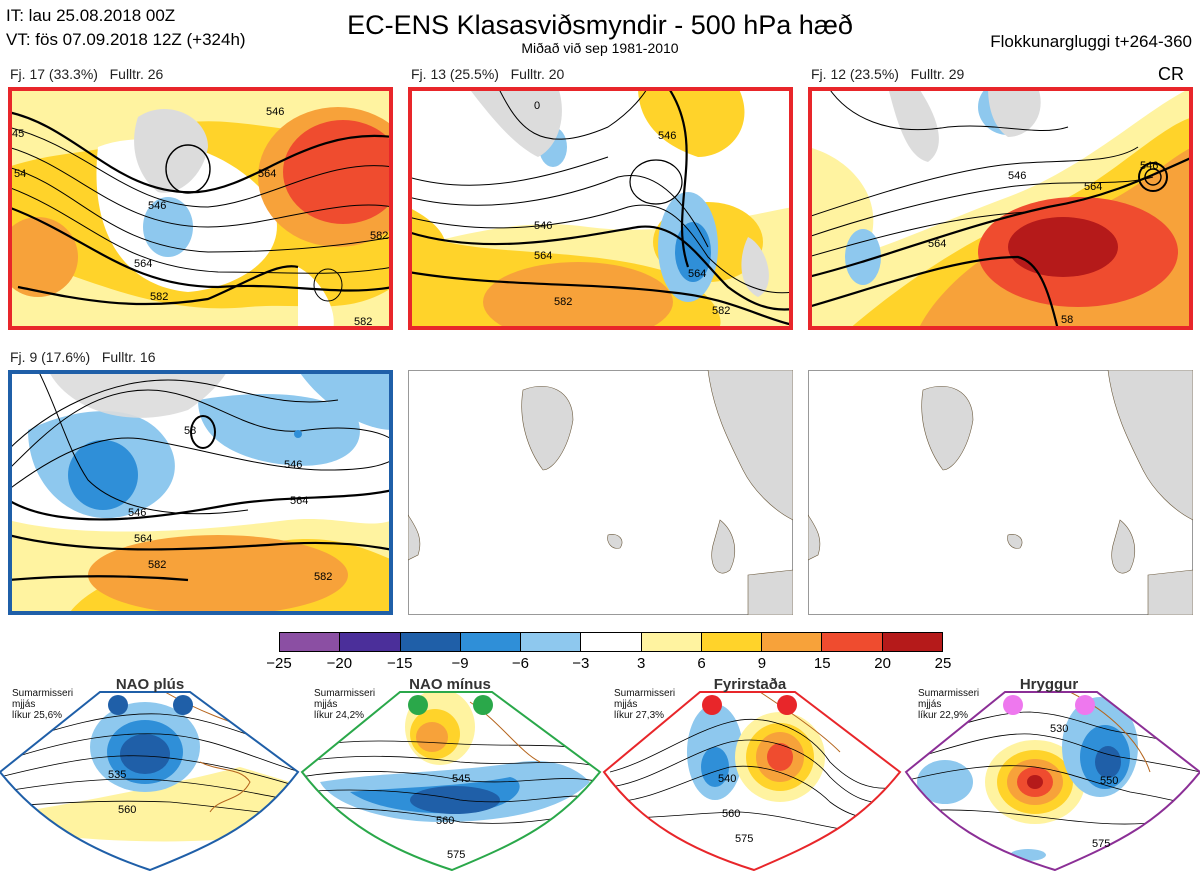  I want to click on colorbar-tick-label: −25, so click(279, 663).